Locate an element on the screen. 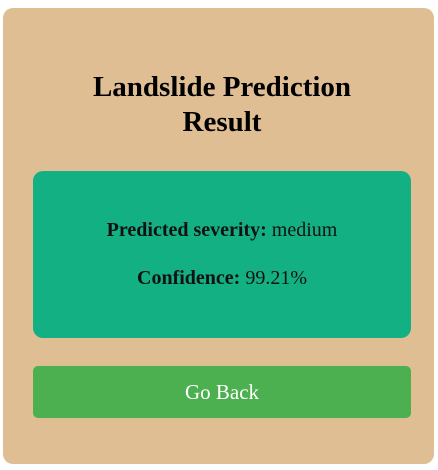 Image resolution: width=438 pixels, height=470 pixels. predicted-severity-row: Predicted severity: medium is located at coordinates (222, 230).